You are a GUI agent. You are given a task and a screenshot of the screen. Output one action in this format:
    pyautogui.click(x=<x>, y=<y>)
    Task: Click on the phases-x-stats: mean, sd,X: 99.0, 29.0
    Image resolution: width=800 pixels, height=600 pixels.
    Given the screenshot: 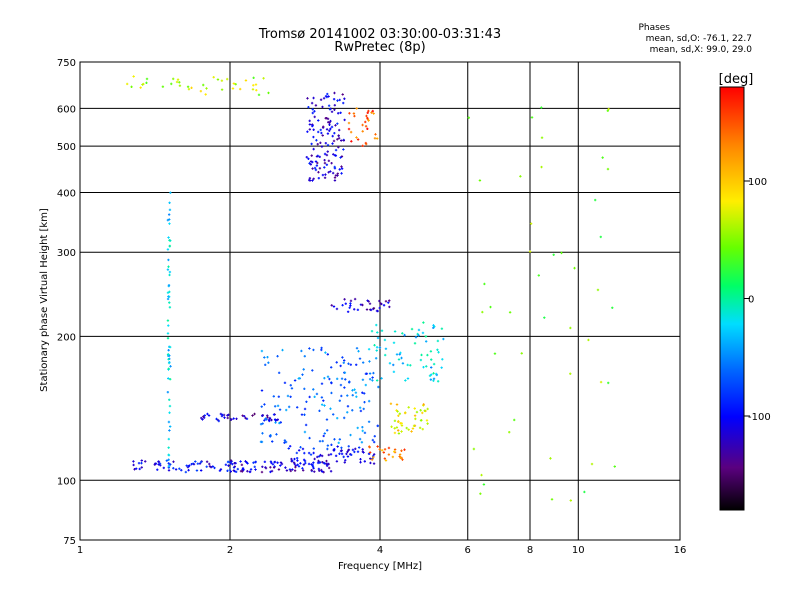 What is the action you would take?
    pyautogui.click(x=700, y=50)
    